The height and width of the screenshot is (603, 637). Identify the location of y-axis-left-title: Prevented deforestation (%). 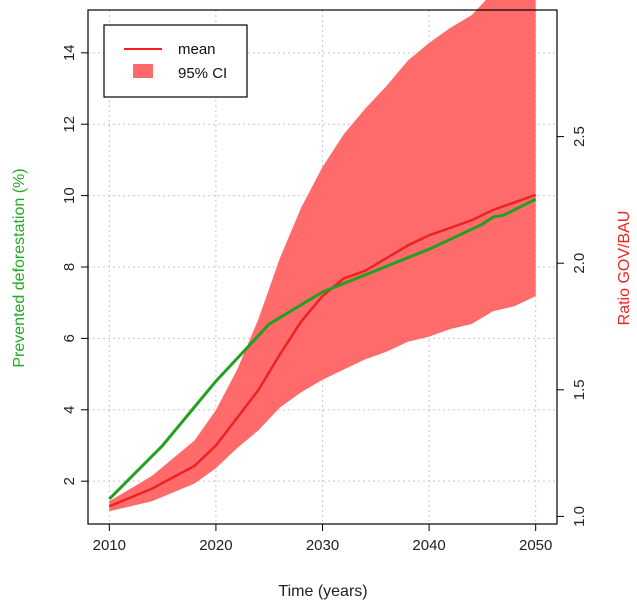
(19, 267).